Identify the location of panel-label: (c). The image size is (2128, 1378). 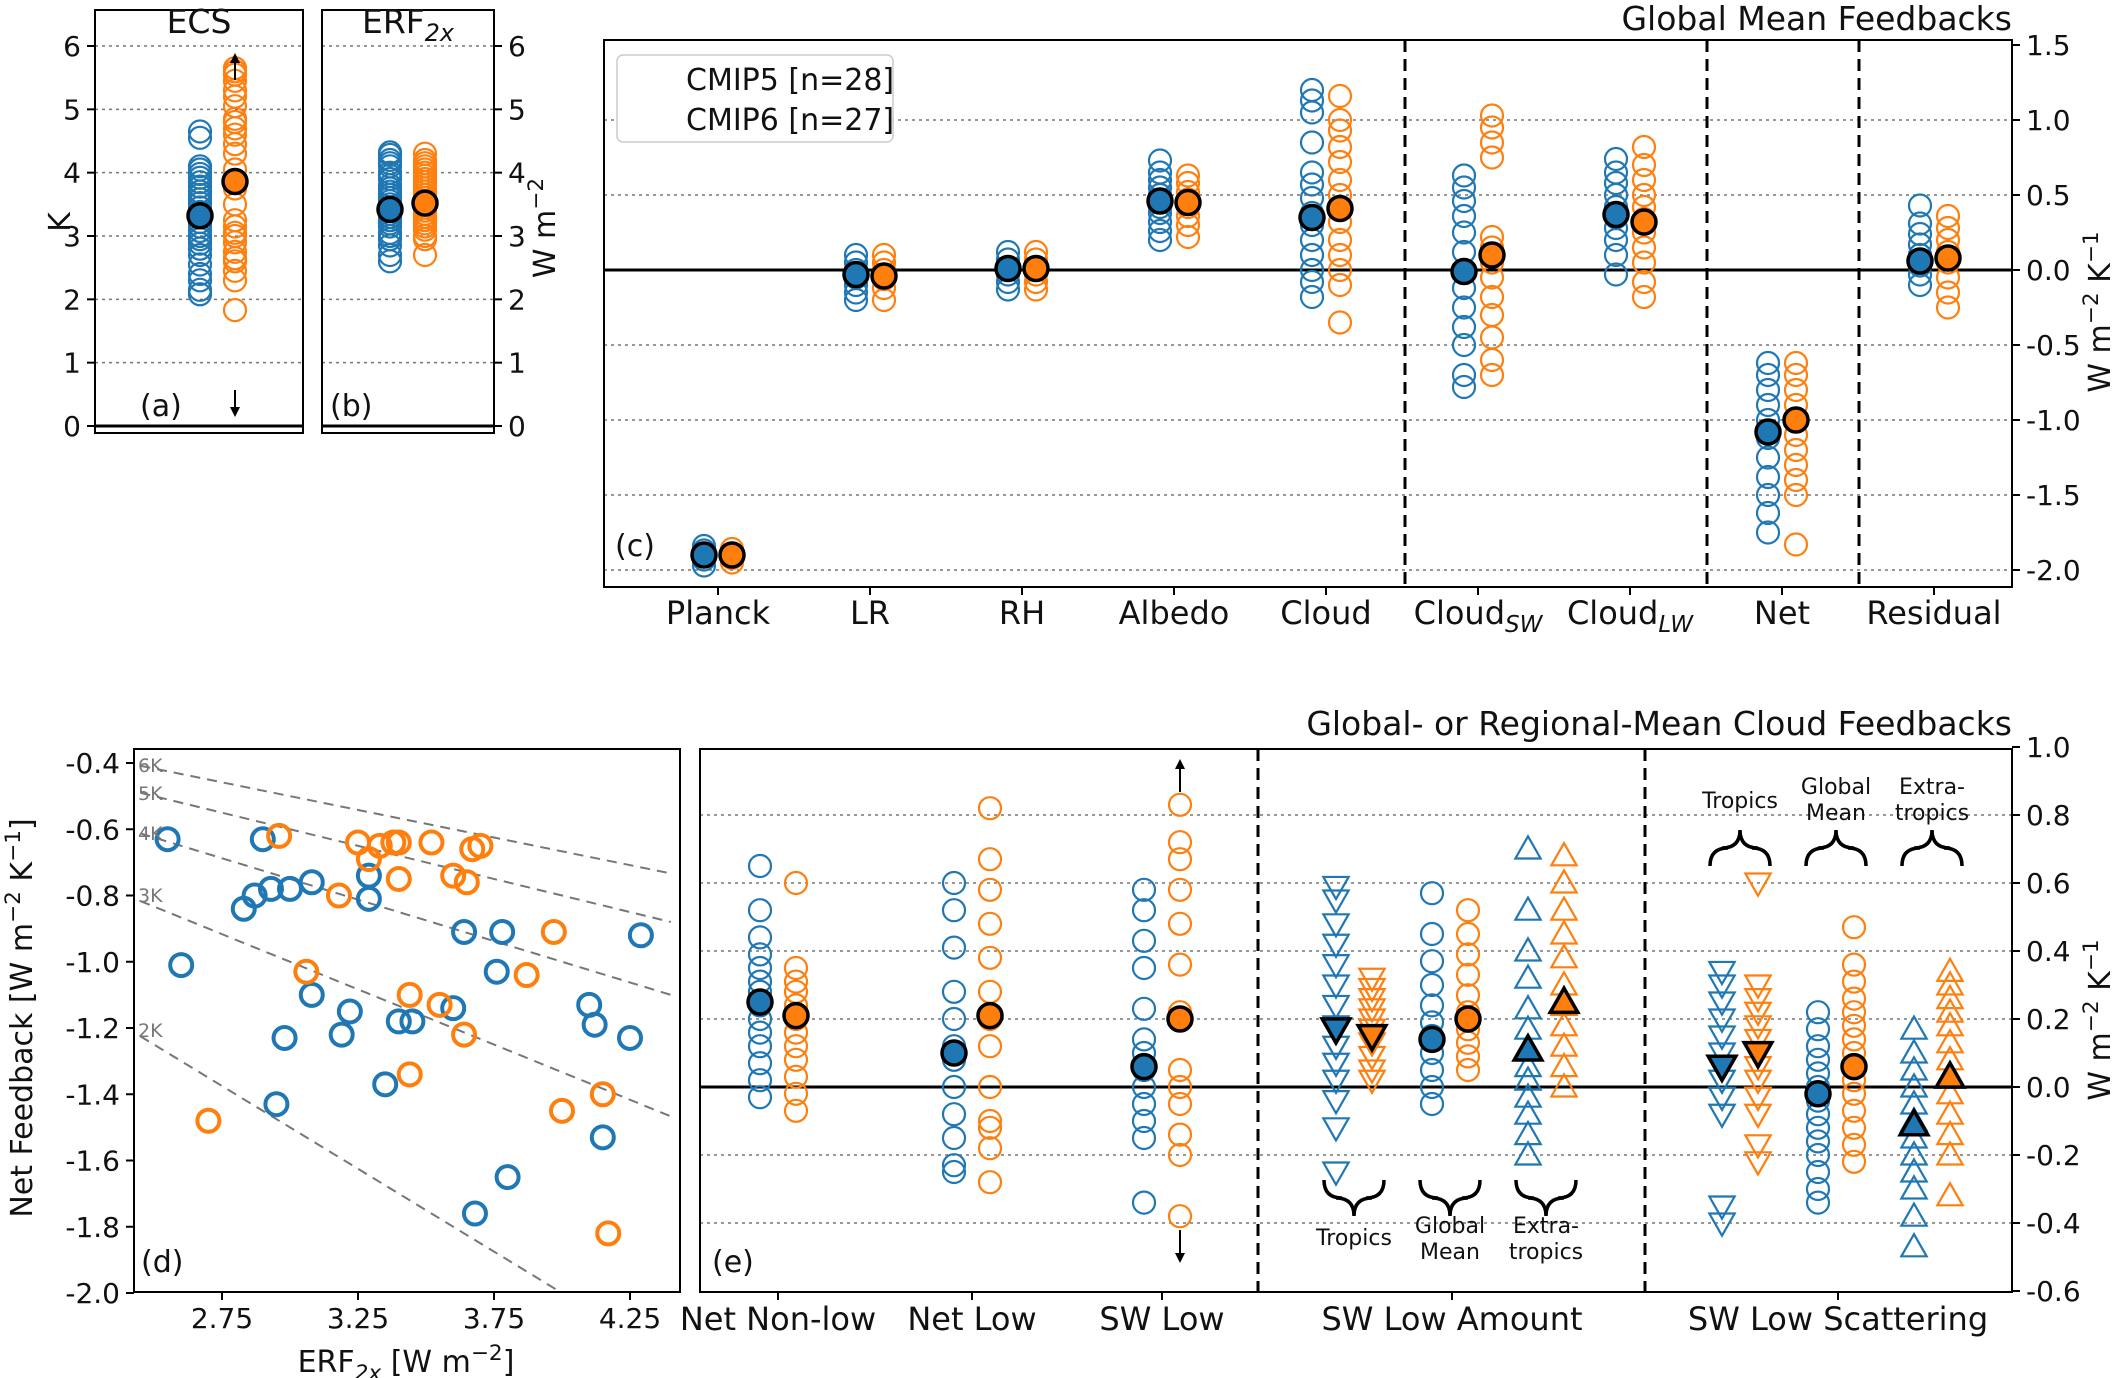
(635, 546).